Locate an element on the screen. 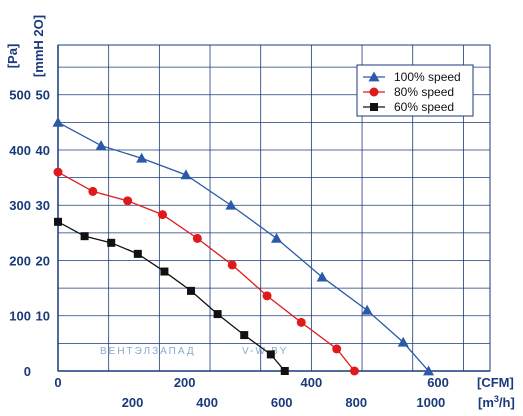 The width and height of the screenshot is (523, 416). y-unit-mmh2o: [mmH 2O] is located at coordinates (38, 46).